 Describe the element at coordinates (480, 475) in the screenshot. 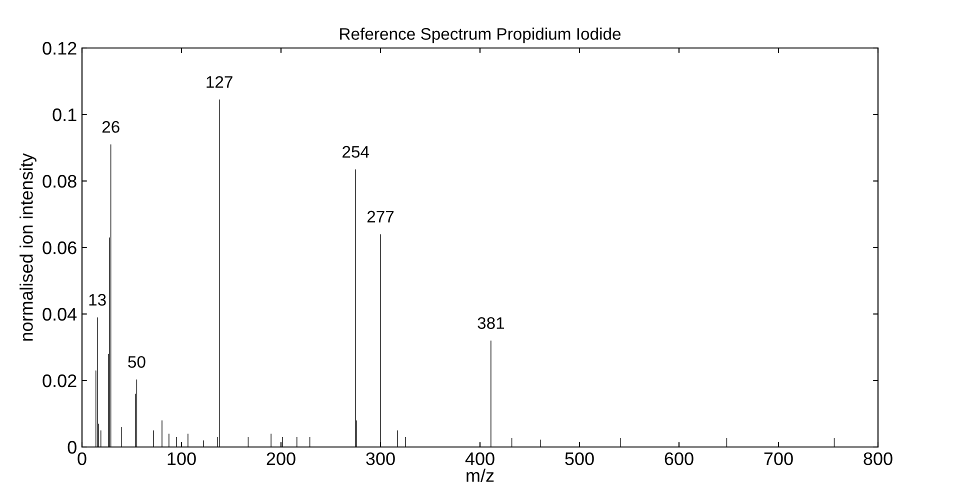

I see `x-axis-title: m/z` at that location.